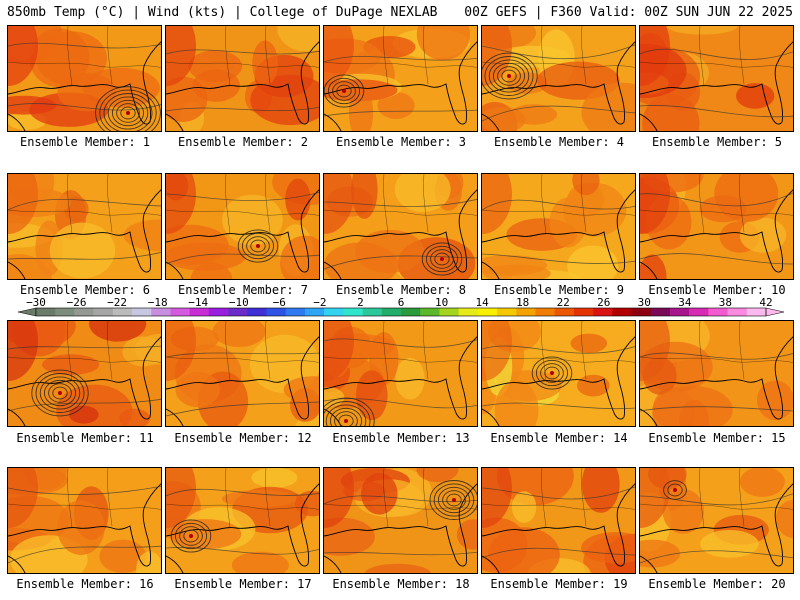 The image size is (800, 600). I want to click on colorbar-tick-label: 10, so click(441, 302).